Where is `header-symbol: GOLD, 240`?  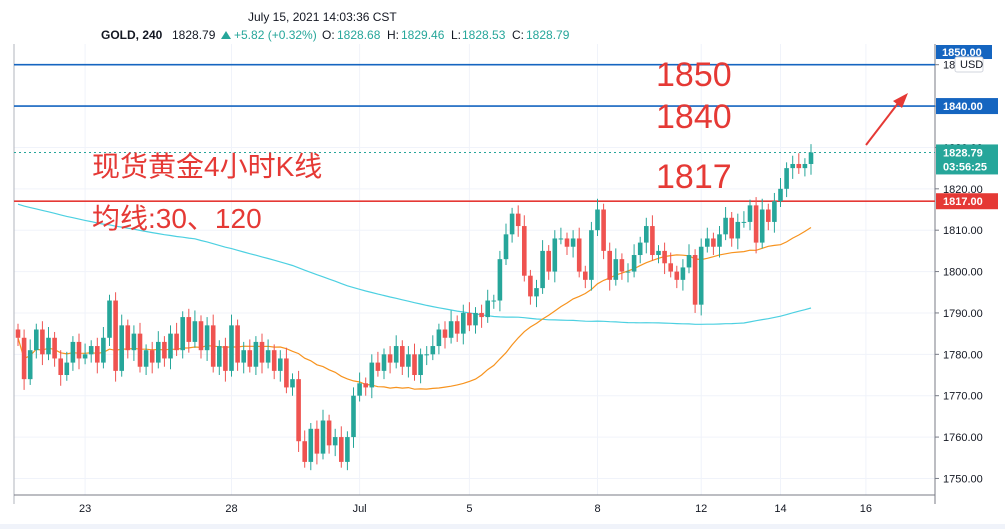
header-symbol: GOLD, 240 is located at coordinates (132, 35).